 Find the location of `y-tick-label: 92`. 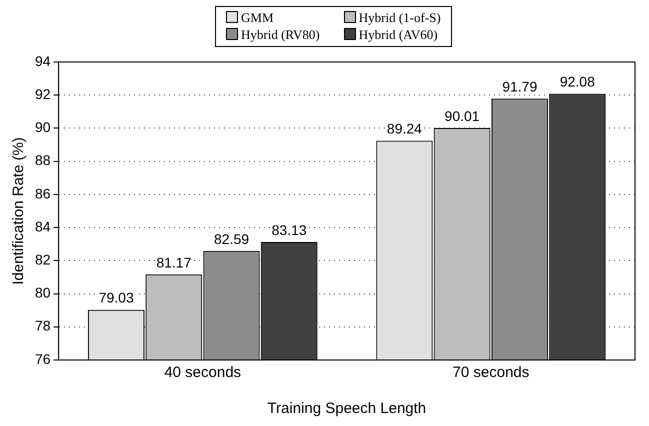

y-tick-label: 92 is located at coordinates (42, 94).